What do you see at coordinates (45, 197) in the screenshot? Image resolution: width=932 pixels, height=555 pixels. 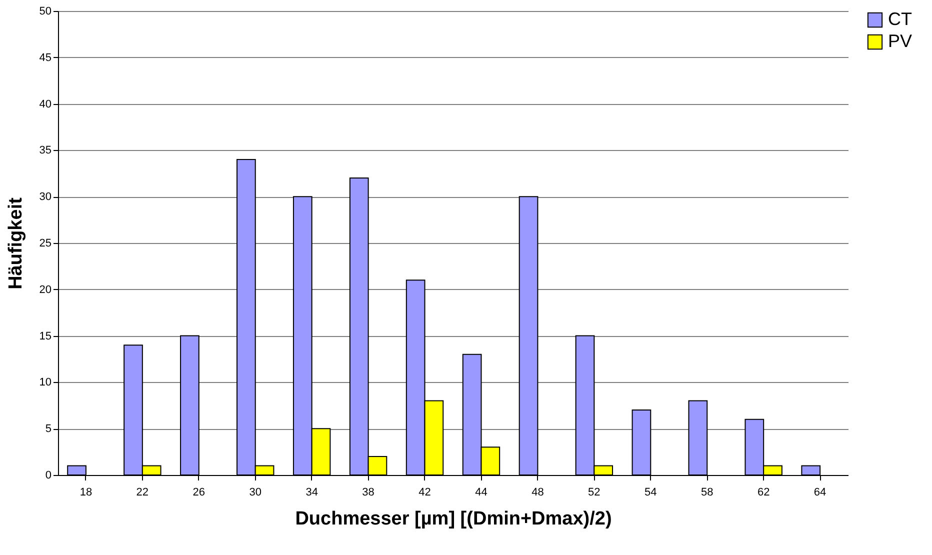 I see `y-tick-label: 30` at bounding box center [45, 197].